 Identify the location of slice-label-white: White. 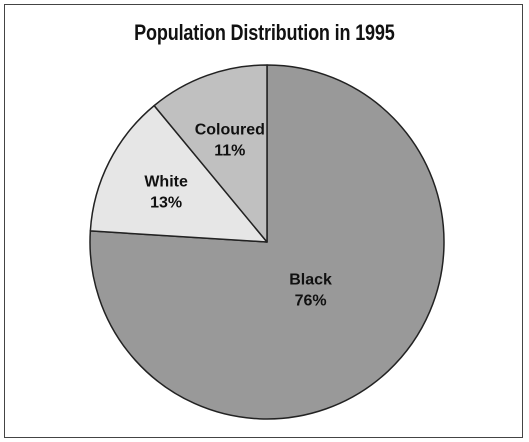
(166, 182).